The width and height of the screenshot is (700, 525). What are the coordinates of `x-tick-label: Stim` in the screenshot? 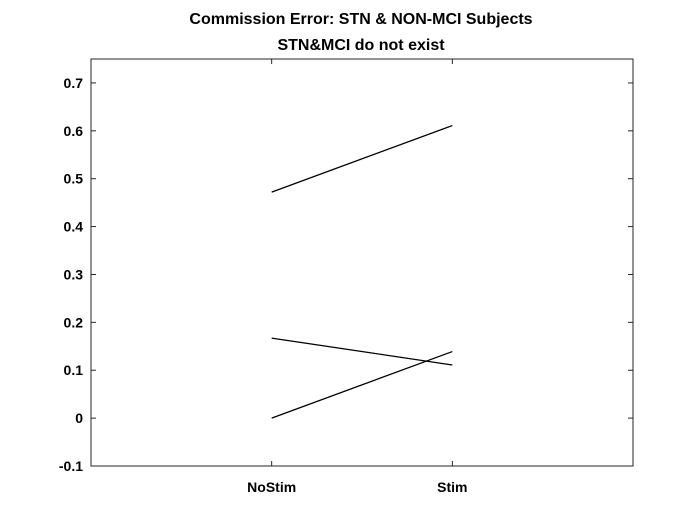 It's located at (452, 487).